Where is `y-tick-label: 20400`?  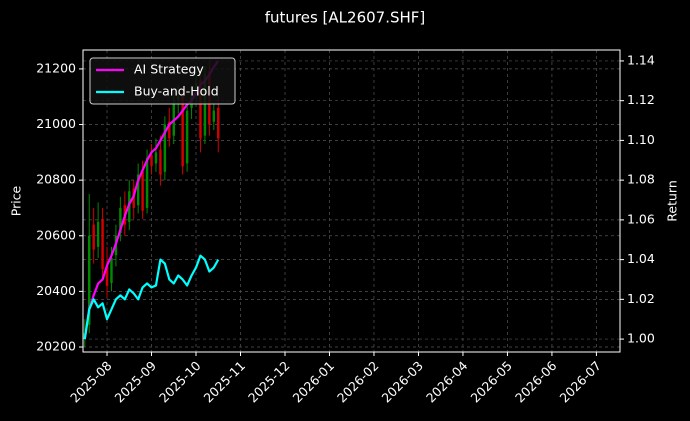 y-tick-label: 20400 is located at coordinates (56, 290).